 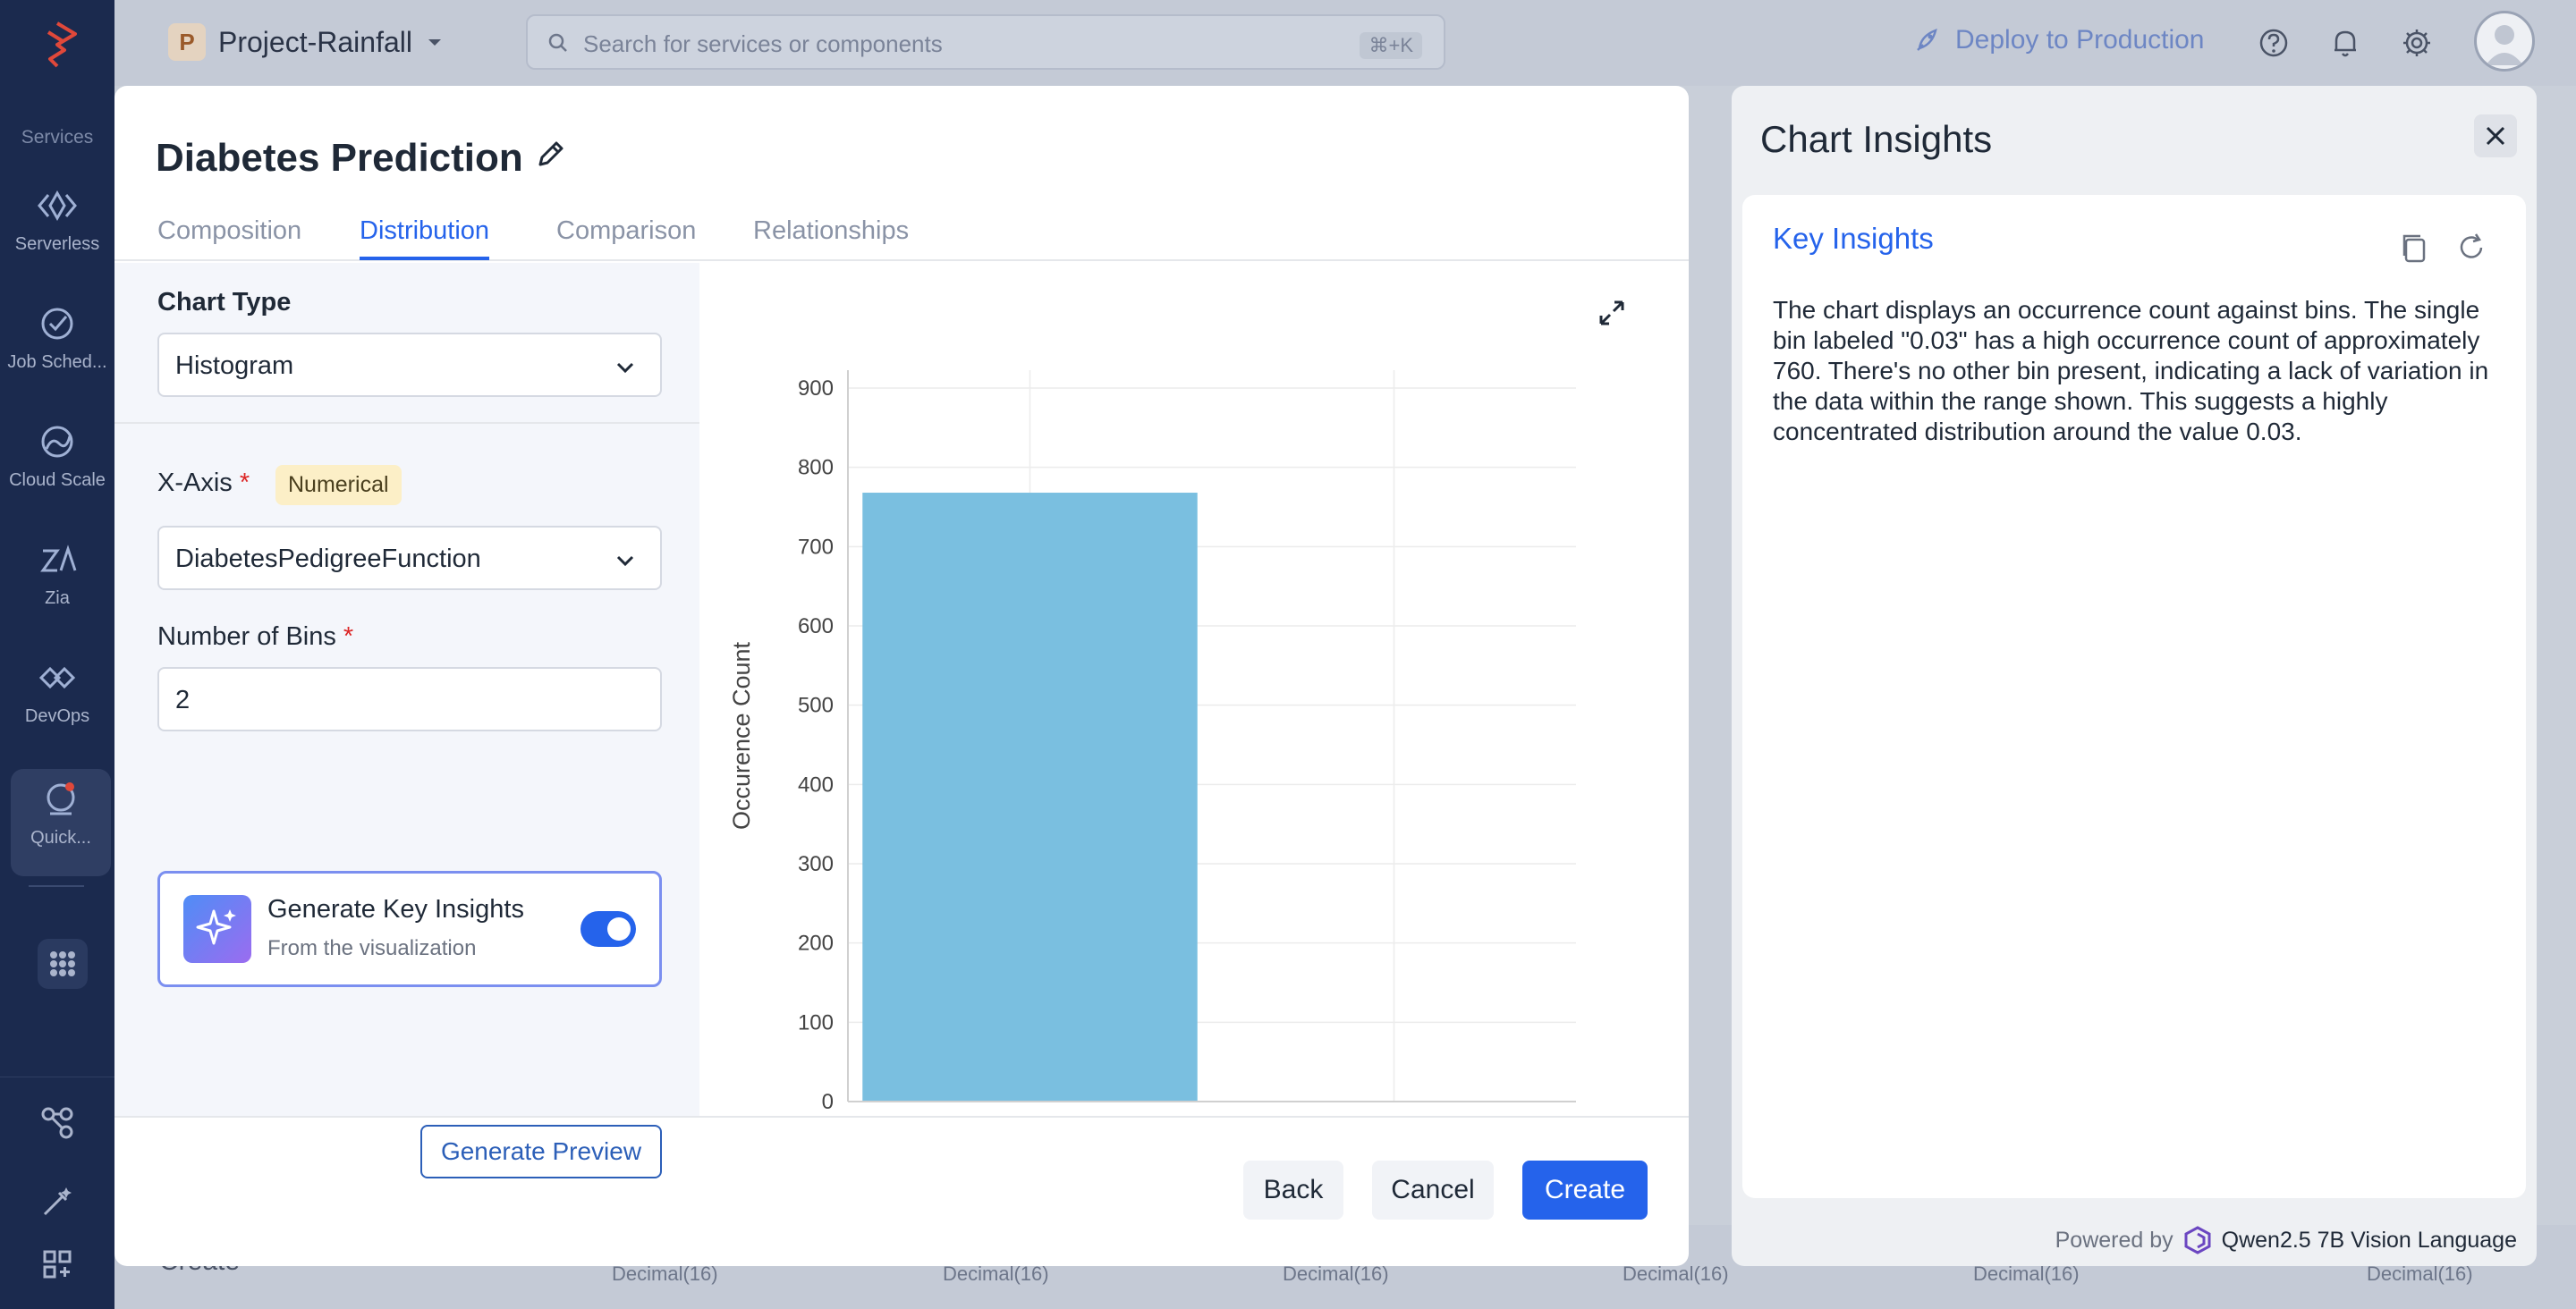 What do you see at coordinates (2417, 43) in the screenshot?
I see `gear-icon` at bounding box center [2417, 43].